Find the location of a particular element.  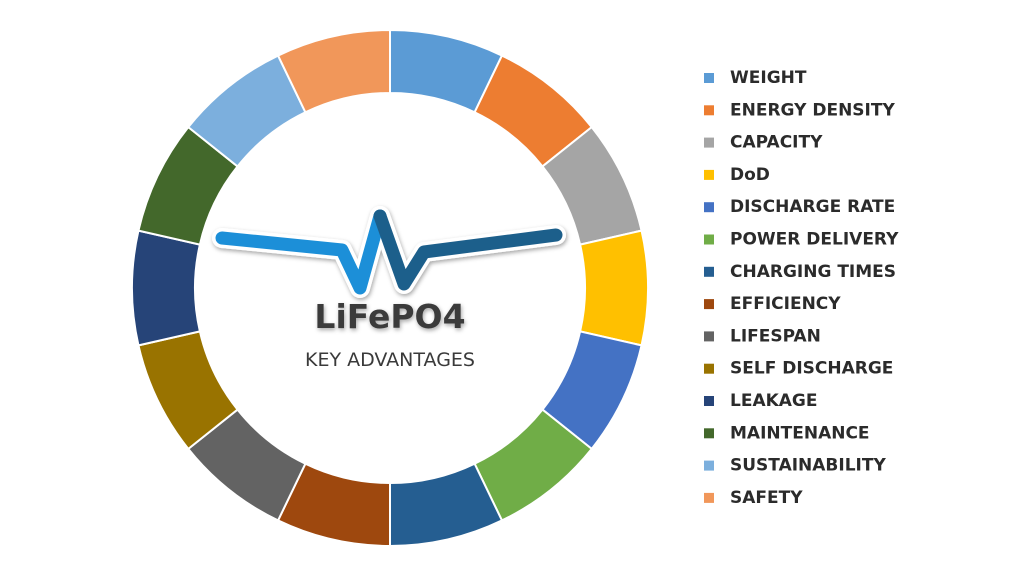

legend-label: DISCHARGE RATE is located at coordinates (812, 207).